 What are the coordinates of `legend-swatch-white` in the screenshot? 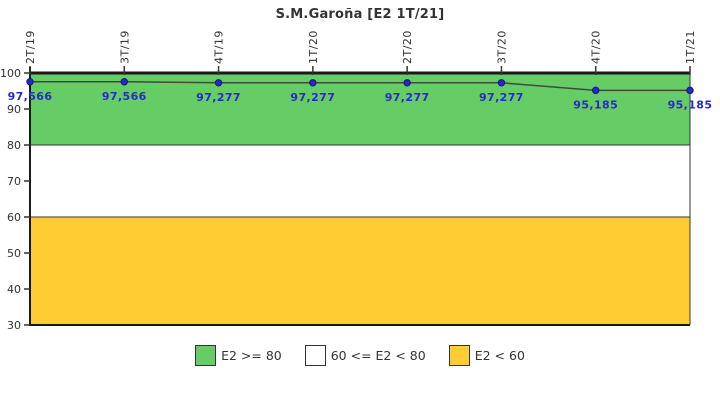 It's located at (315, 355).